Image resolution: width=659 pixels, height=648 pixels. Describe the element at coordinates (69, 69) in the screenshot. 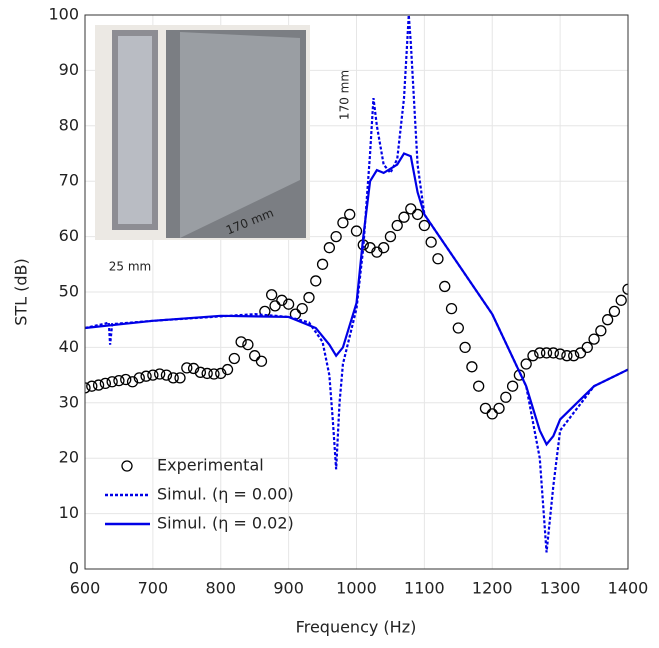

I see `y-tick-label: 90` at that location.